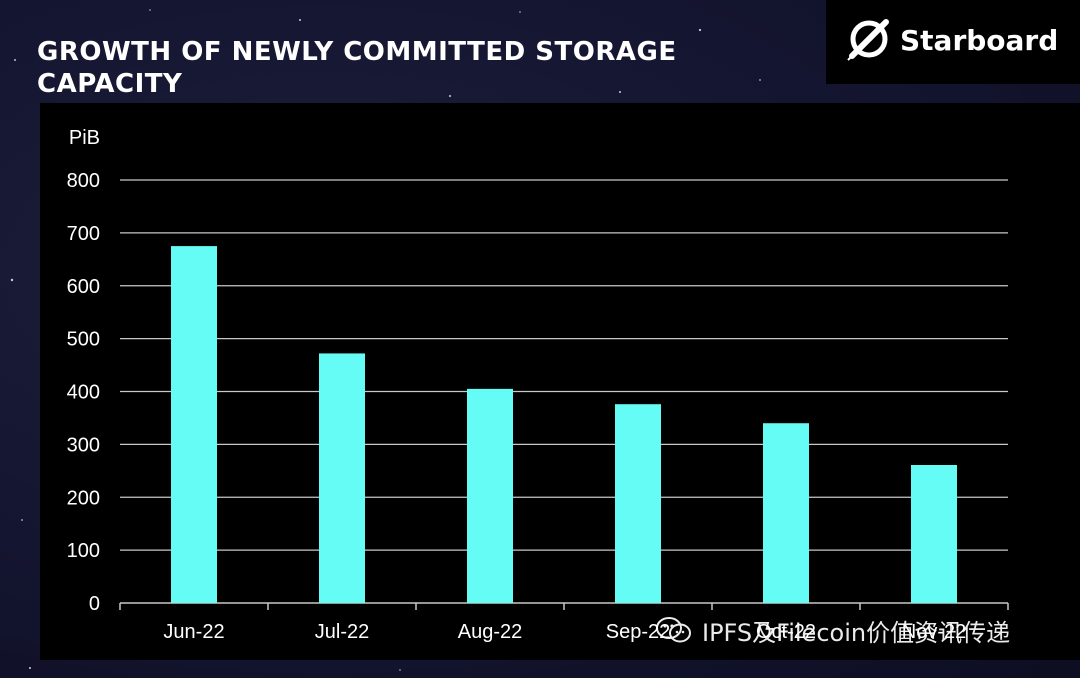 The width and height of the screenshot is (1080, 678). Describe the element at coordinates (83, 498) in the screenshot. I see `y-tick-label: 200` at that location.